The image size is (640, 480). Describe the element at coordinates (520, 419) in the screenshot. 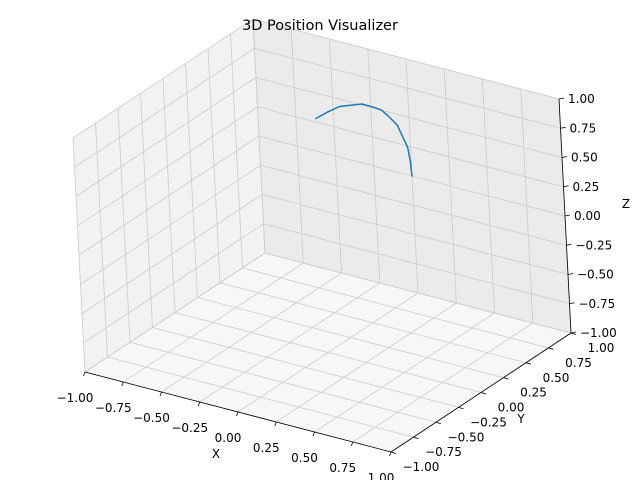

I see `y-axis-label: Y` at that location.